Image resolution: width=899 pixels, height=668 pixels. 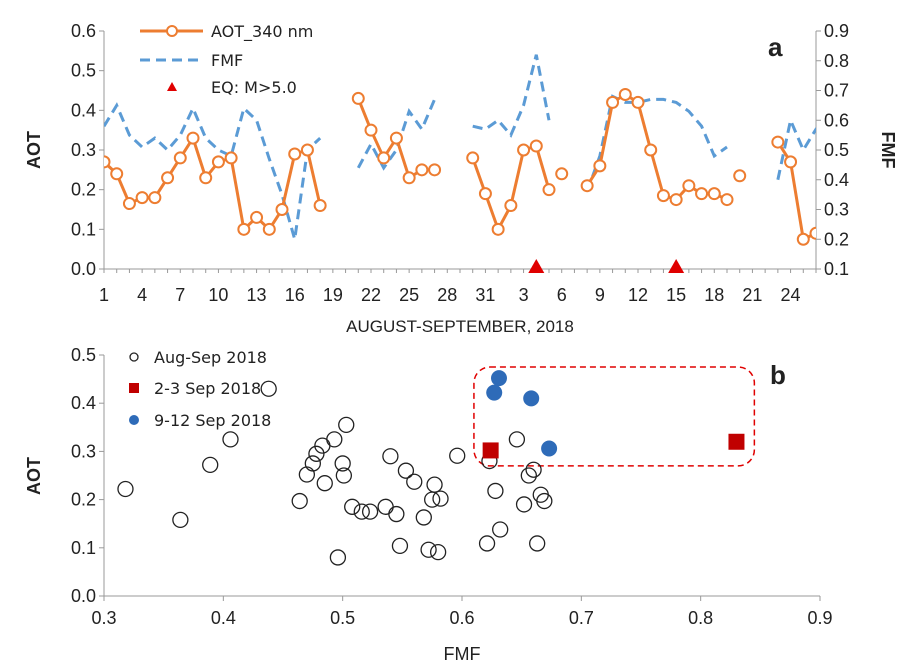 I want to click on panel-a-y2tick-label: 0.1, so click(x=836, y=269).